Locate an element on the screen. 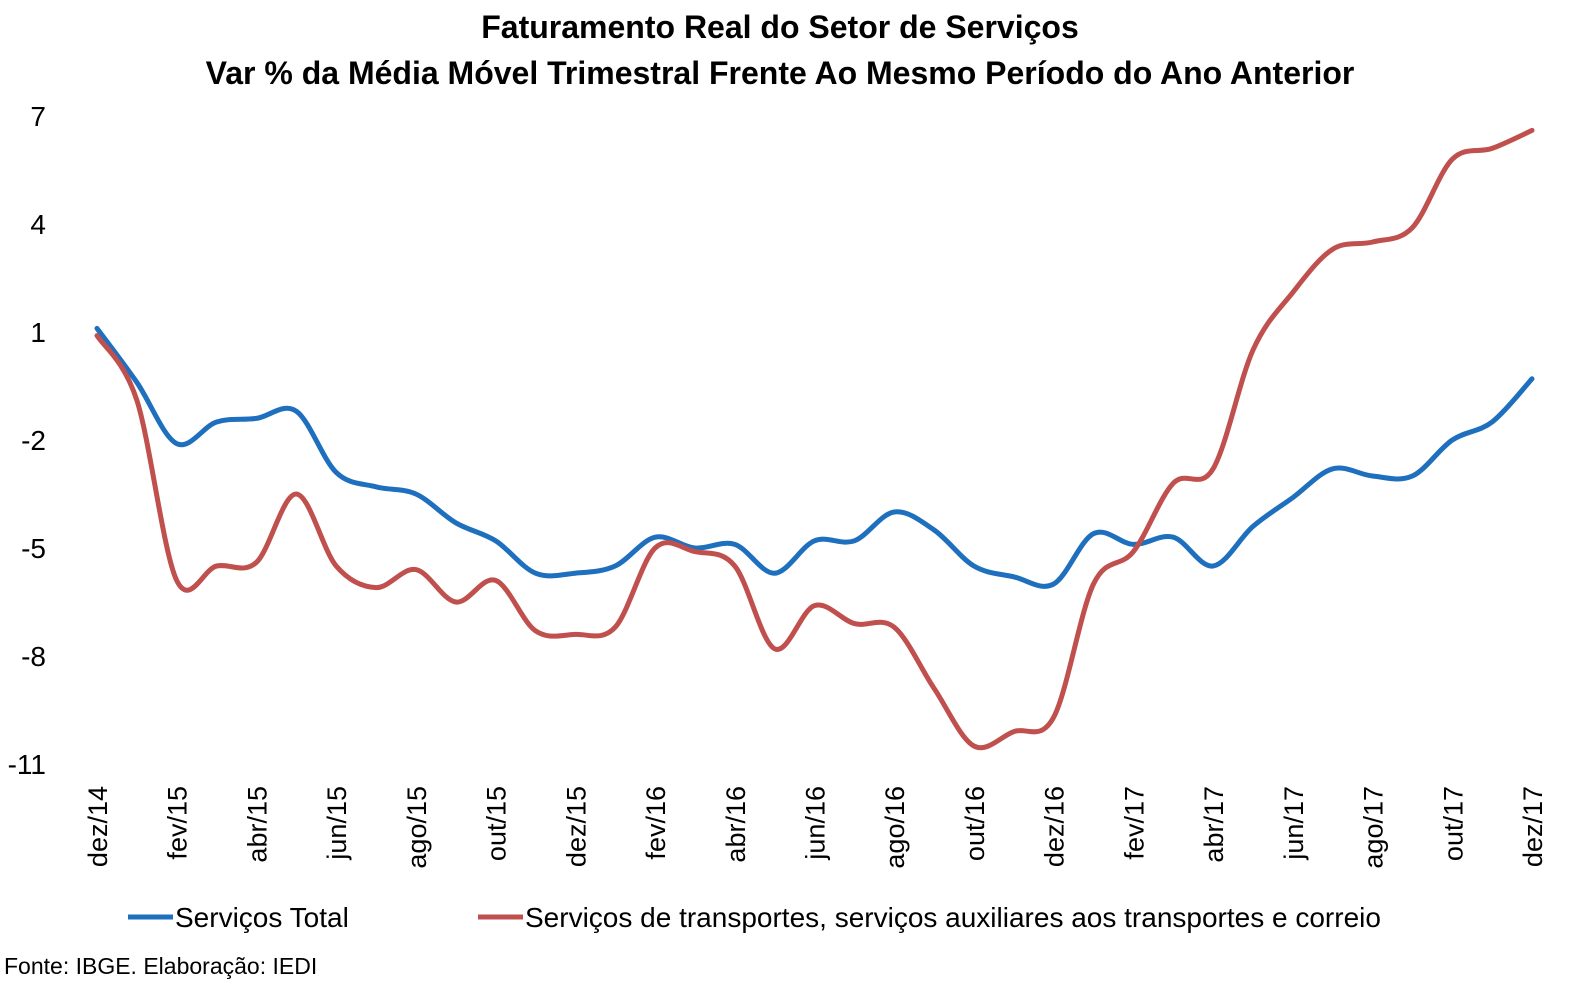  source-note: Fonte: IBGE. Elaboração: IEDI is located at coordinates (160, 966).